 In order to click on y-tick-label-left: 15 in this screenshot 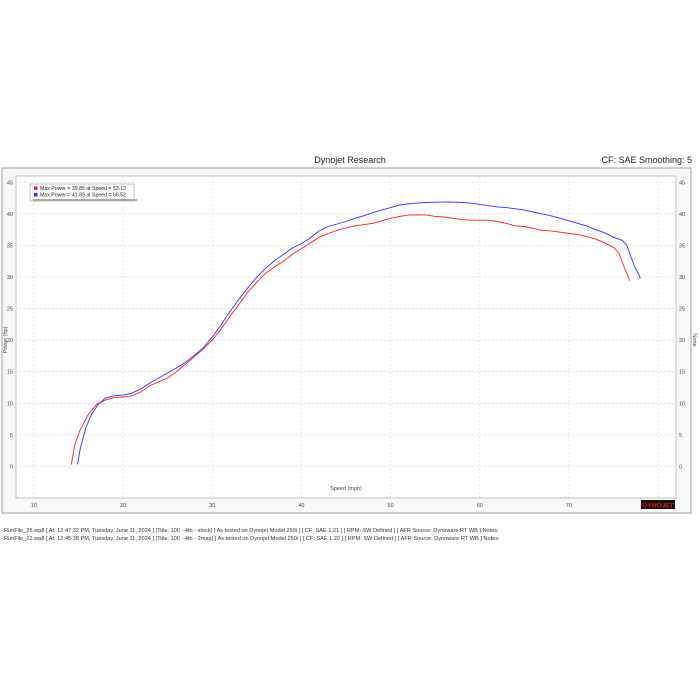, I will do `click(10, 373)`.